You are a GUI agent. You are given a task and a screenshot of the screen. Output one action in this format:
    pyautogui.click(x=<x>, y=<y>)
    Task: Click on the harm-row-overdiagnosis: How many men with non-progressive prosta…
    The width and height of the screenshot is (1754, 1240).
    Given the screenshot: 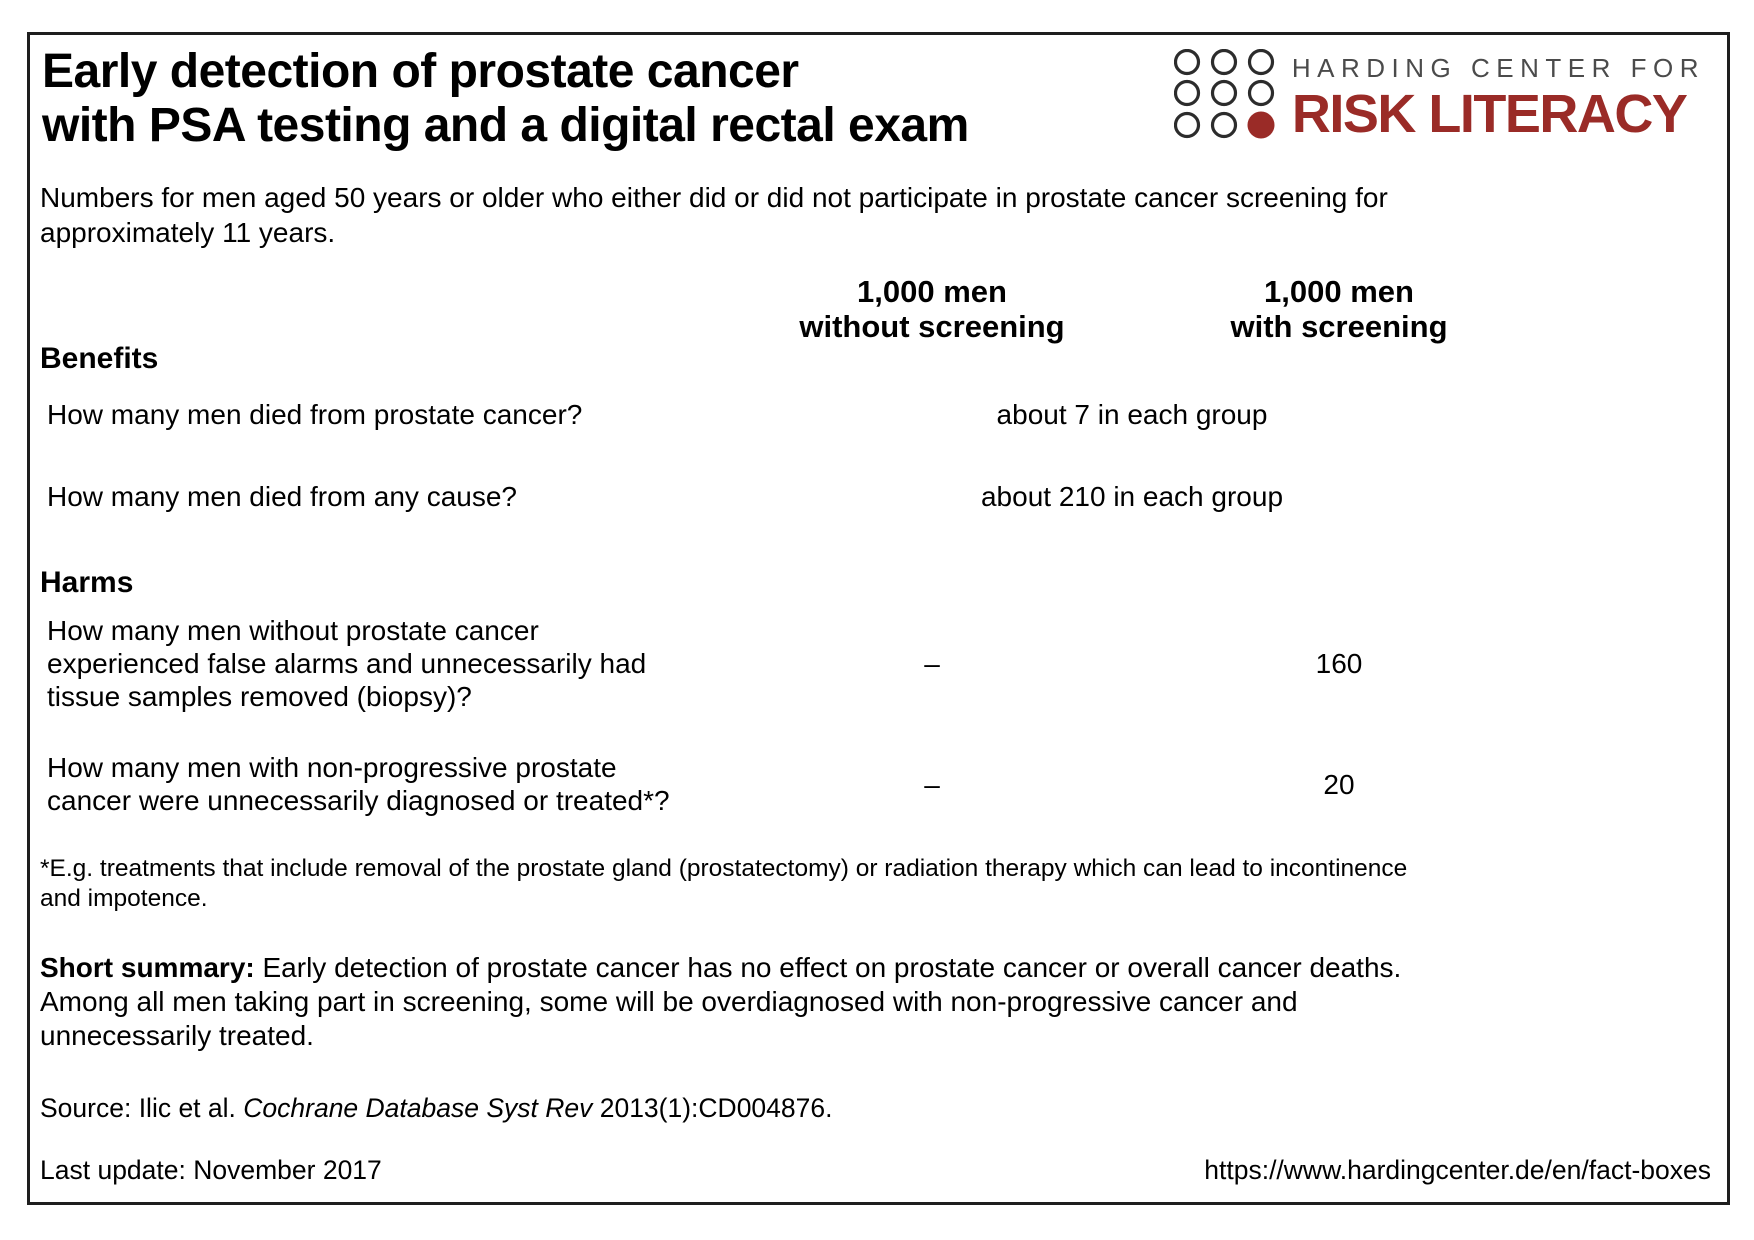 What is the action you would take?
    pyautogui.click(x=793, y=784)
    